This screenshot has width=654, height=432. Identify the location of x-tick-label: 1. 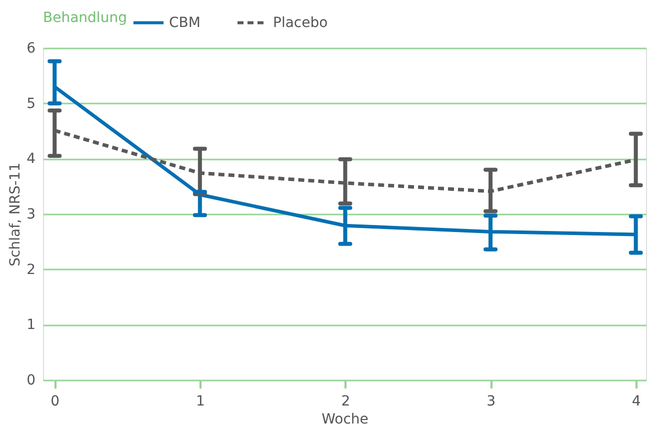
(200, 402).